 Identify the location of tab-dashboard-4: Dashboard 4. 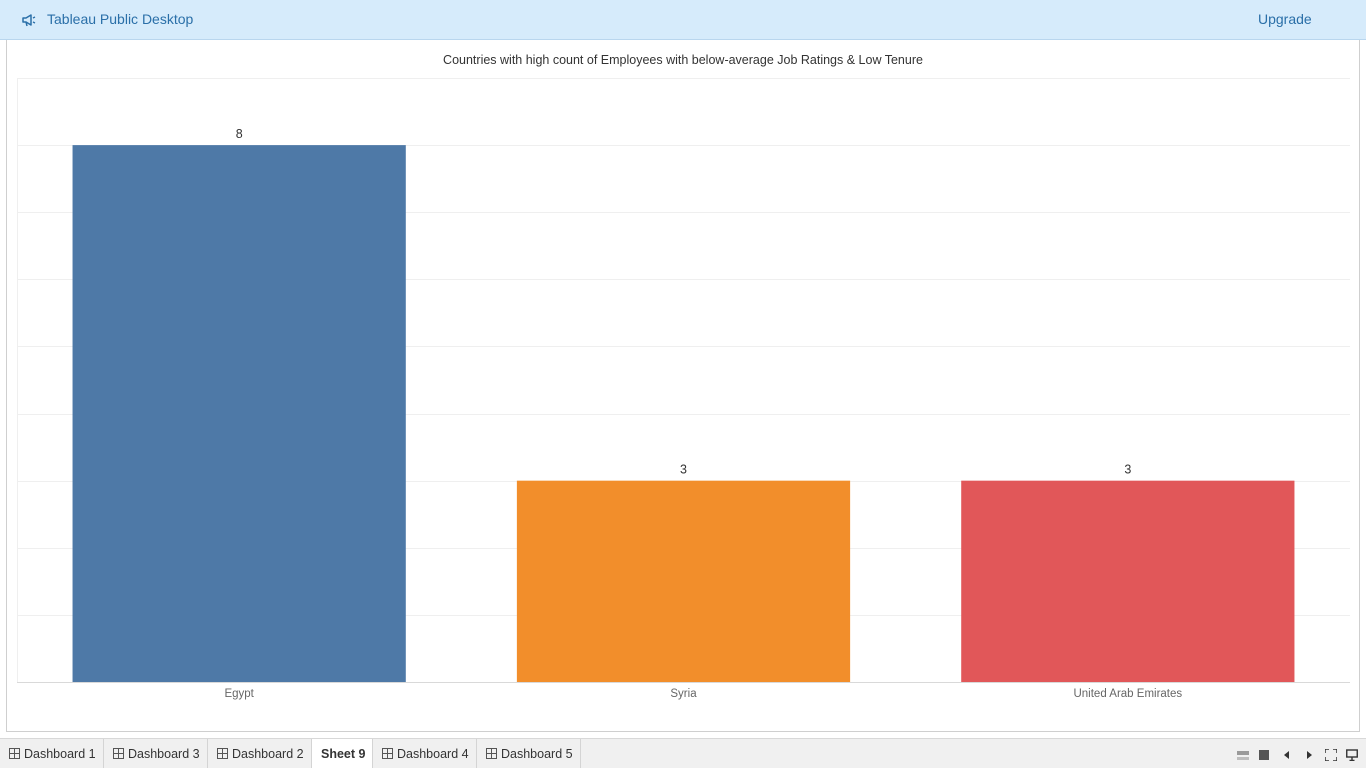
(425, 753).